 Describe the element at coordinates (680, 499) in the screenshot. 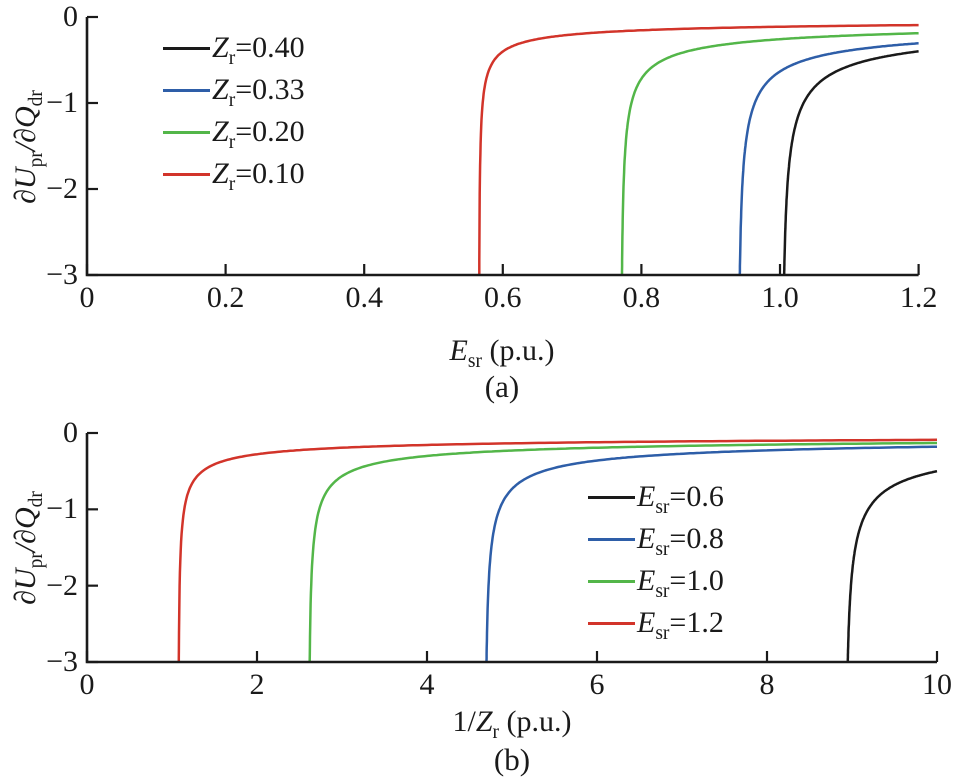

I see `legend-label: Esr=0.6` at that location.